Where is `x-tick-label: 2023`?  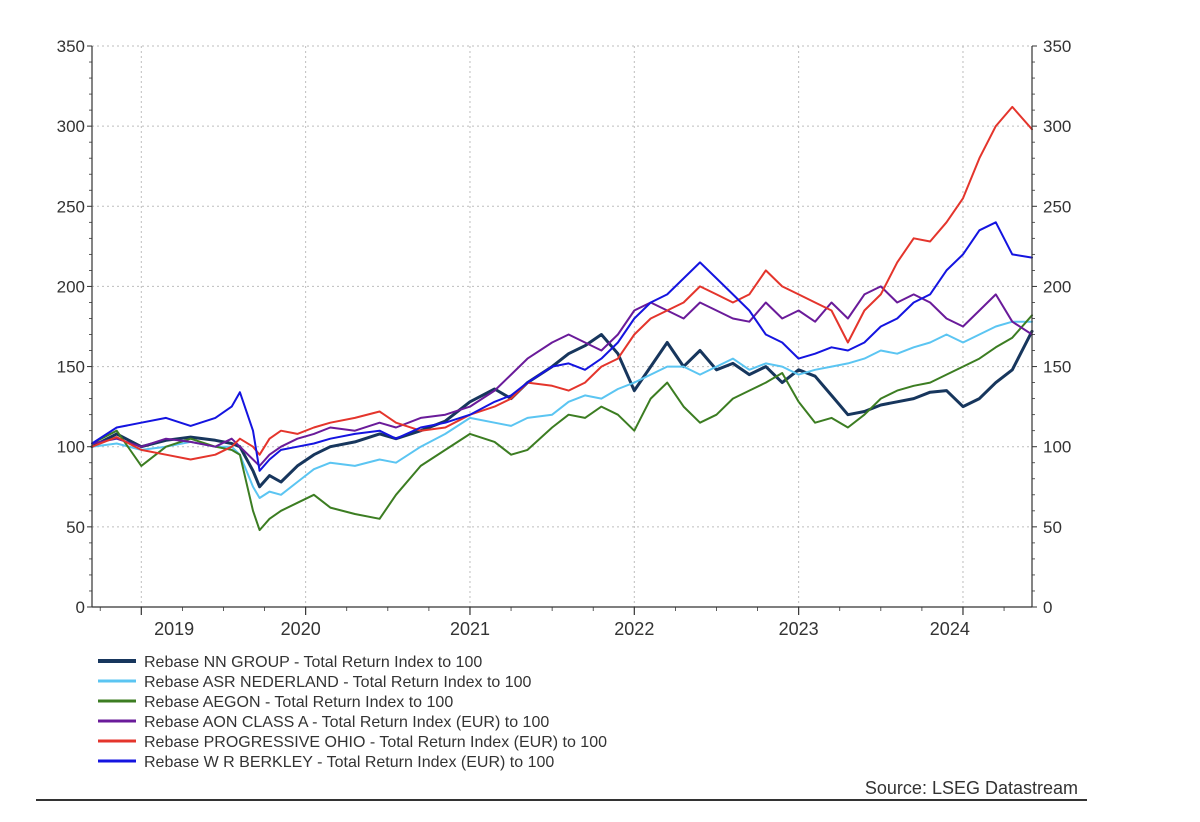
x-tick-label: 2023 is located at coordinates (799, 629).